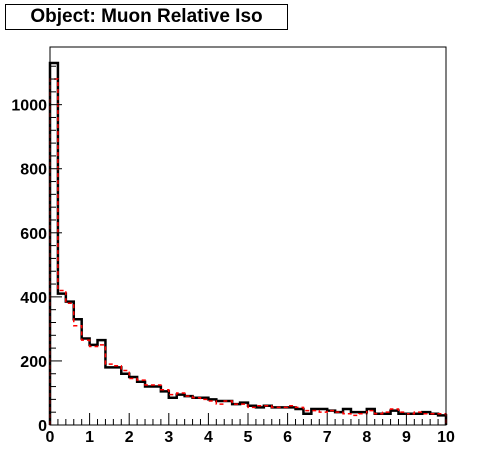  What do you see at coordinates (248, 437) in the screenshot?
I see `x-tick-label: 5` at bounding box center [248, 437].